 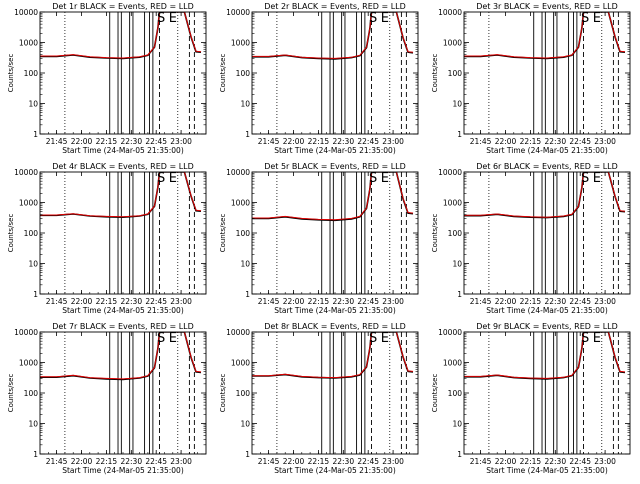 I want to click on panel-title: Det 1r BLACK = Events, RED = LLD, so click(x=123, y=6).